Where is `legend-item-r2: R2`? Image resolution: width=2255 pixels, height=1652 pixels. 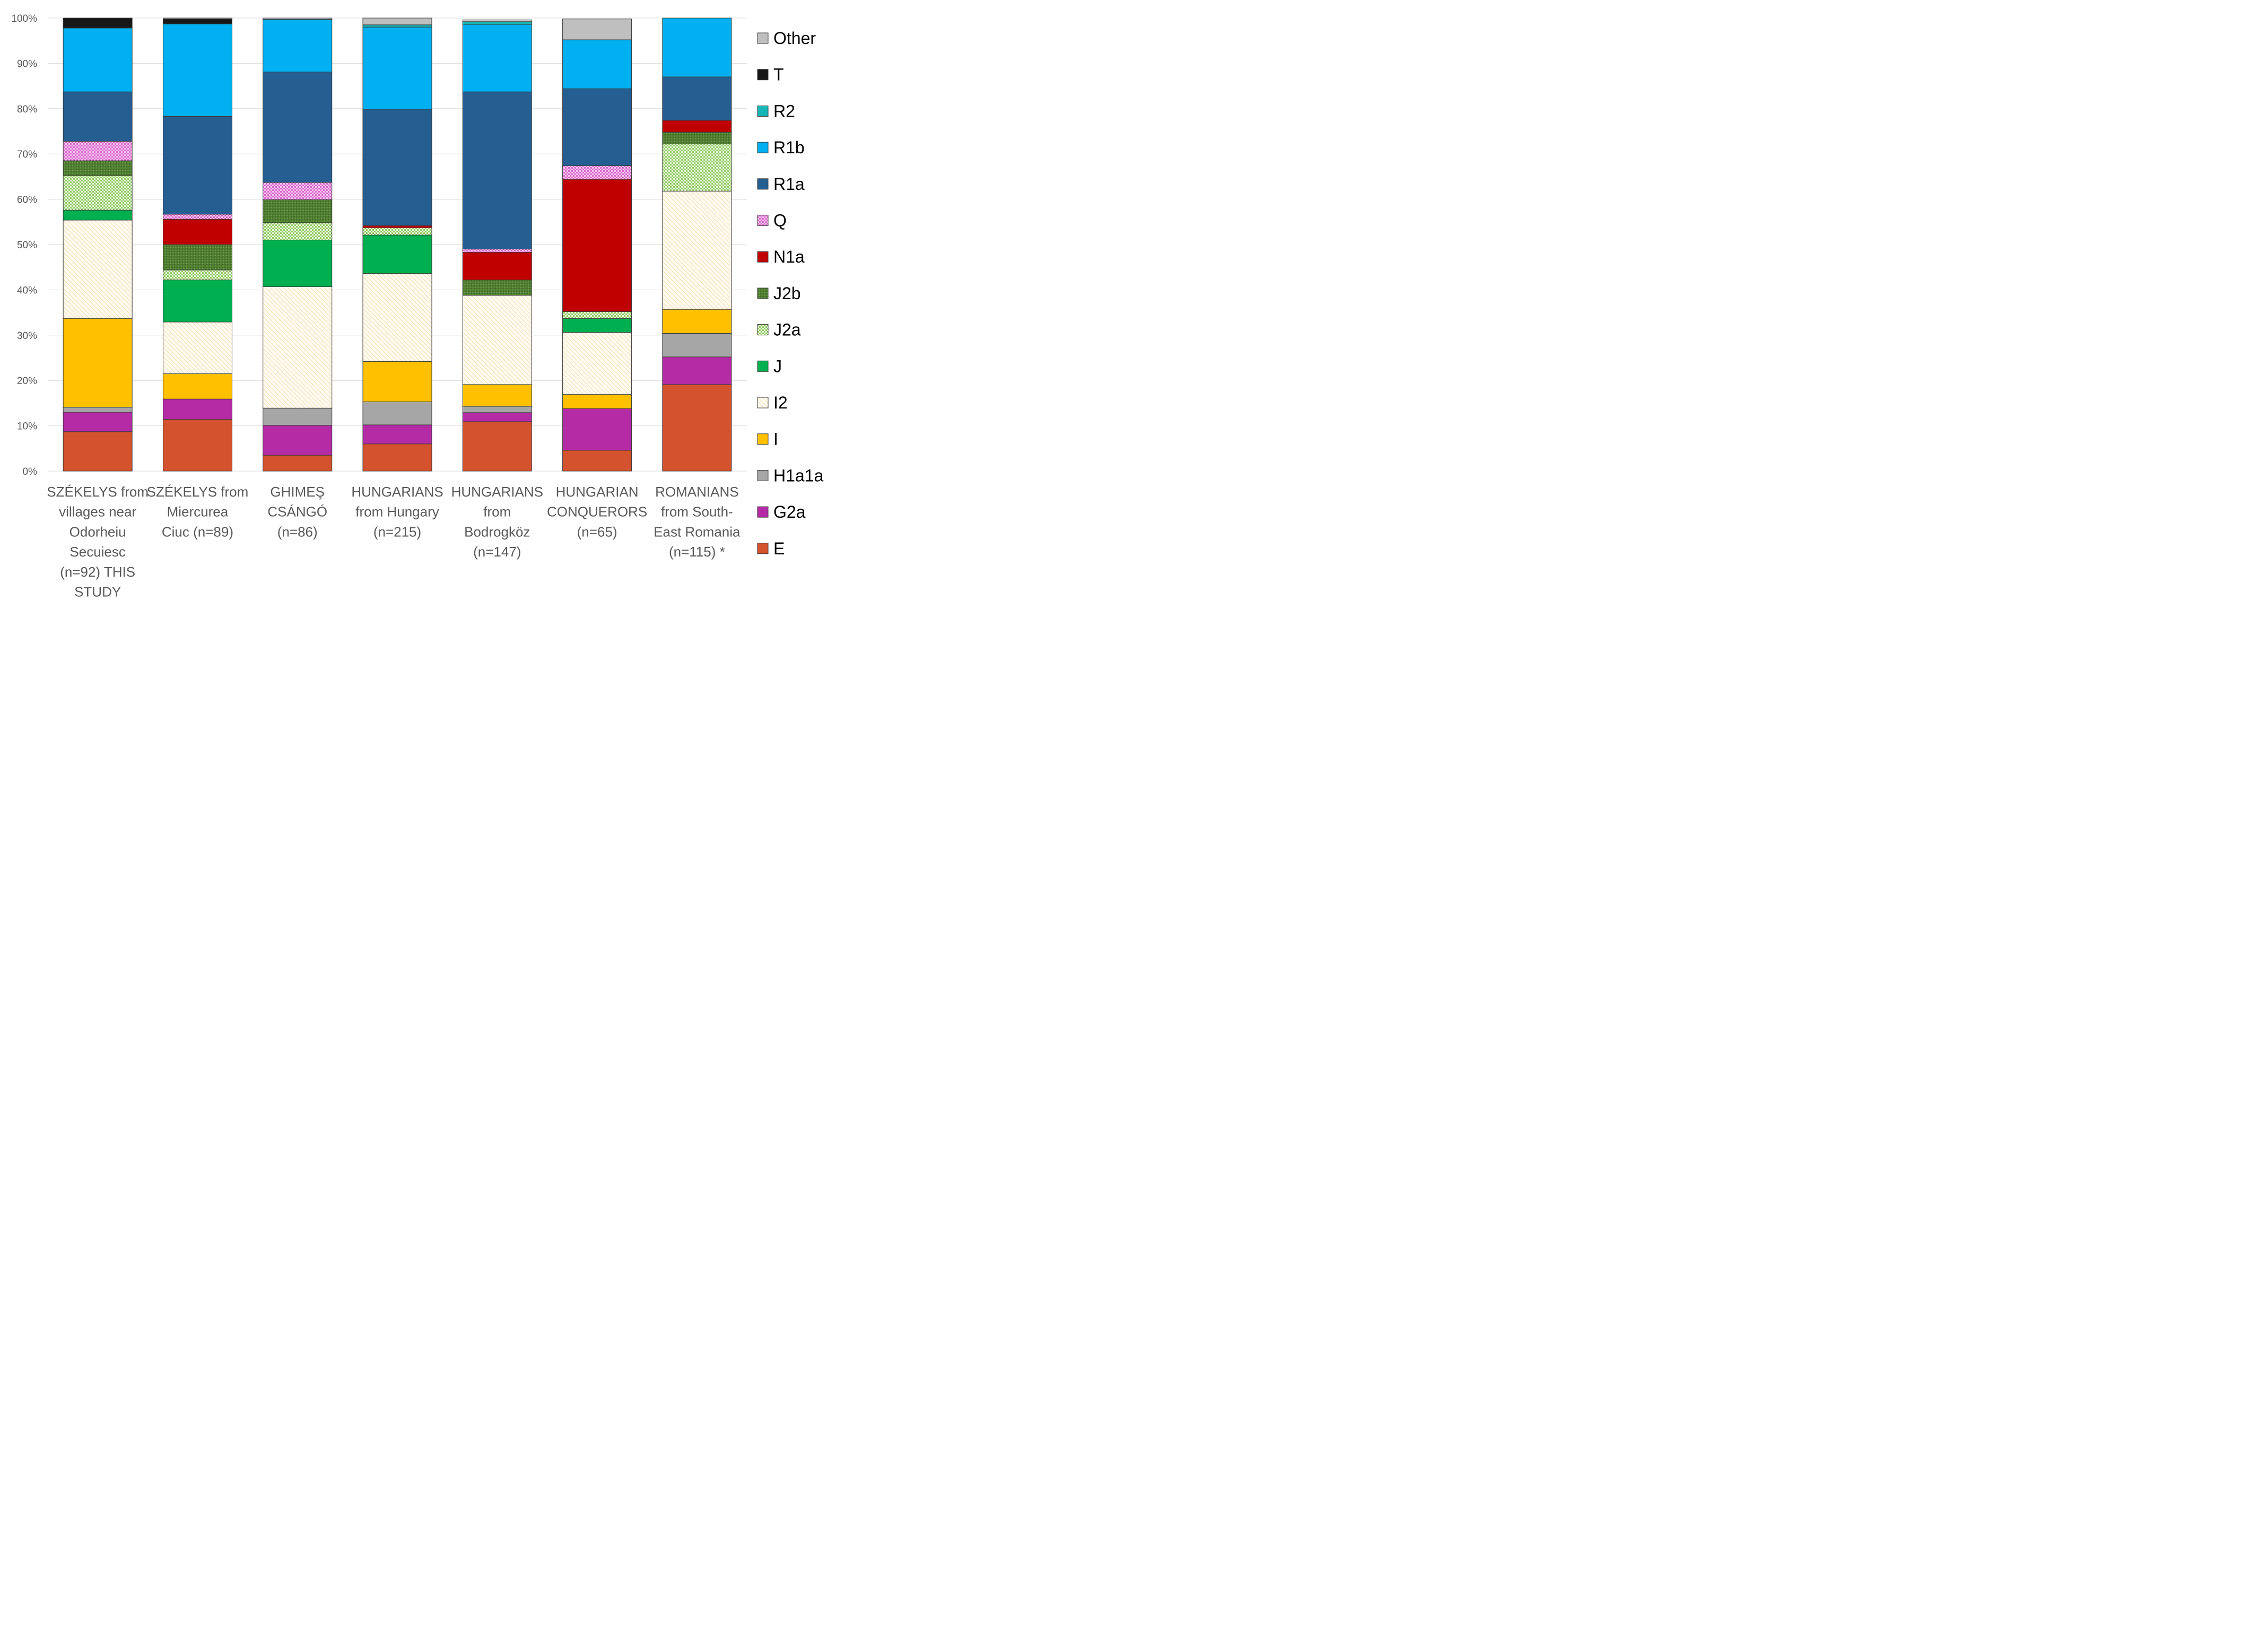
legend-item-r2: R2 is located at coordinates (776, 110).